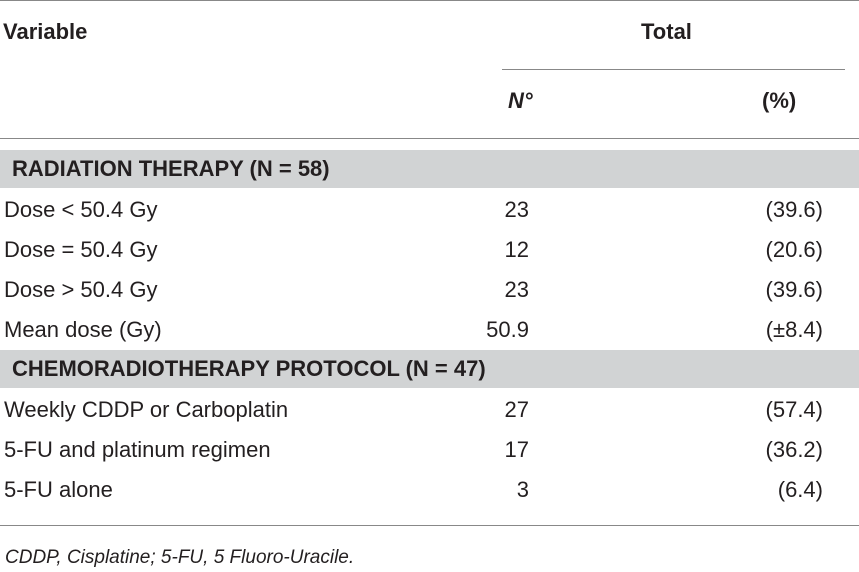 The width and height of the screenshot is (859, 572). Describe the element at coordinates (516, 409) in the screenshot. I see `row-count: 27` at that location.